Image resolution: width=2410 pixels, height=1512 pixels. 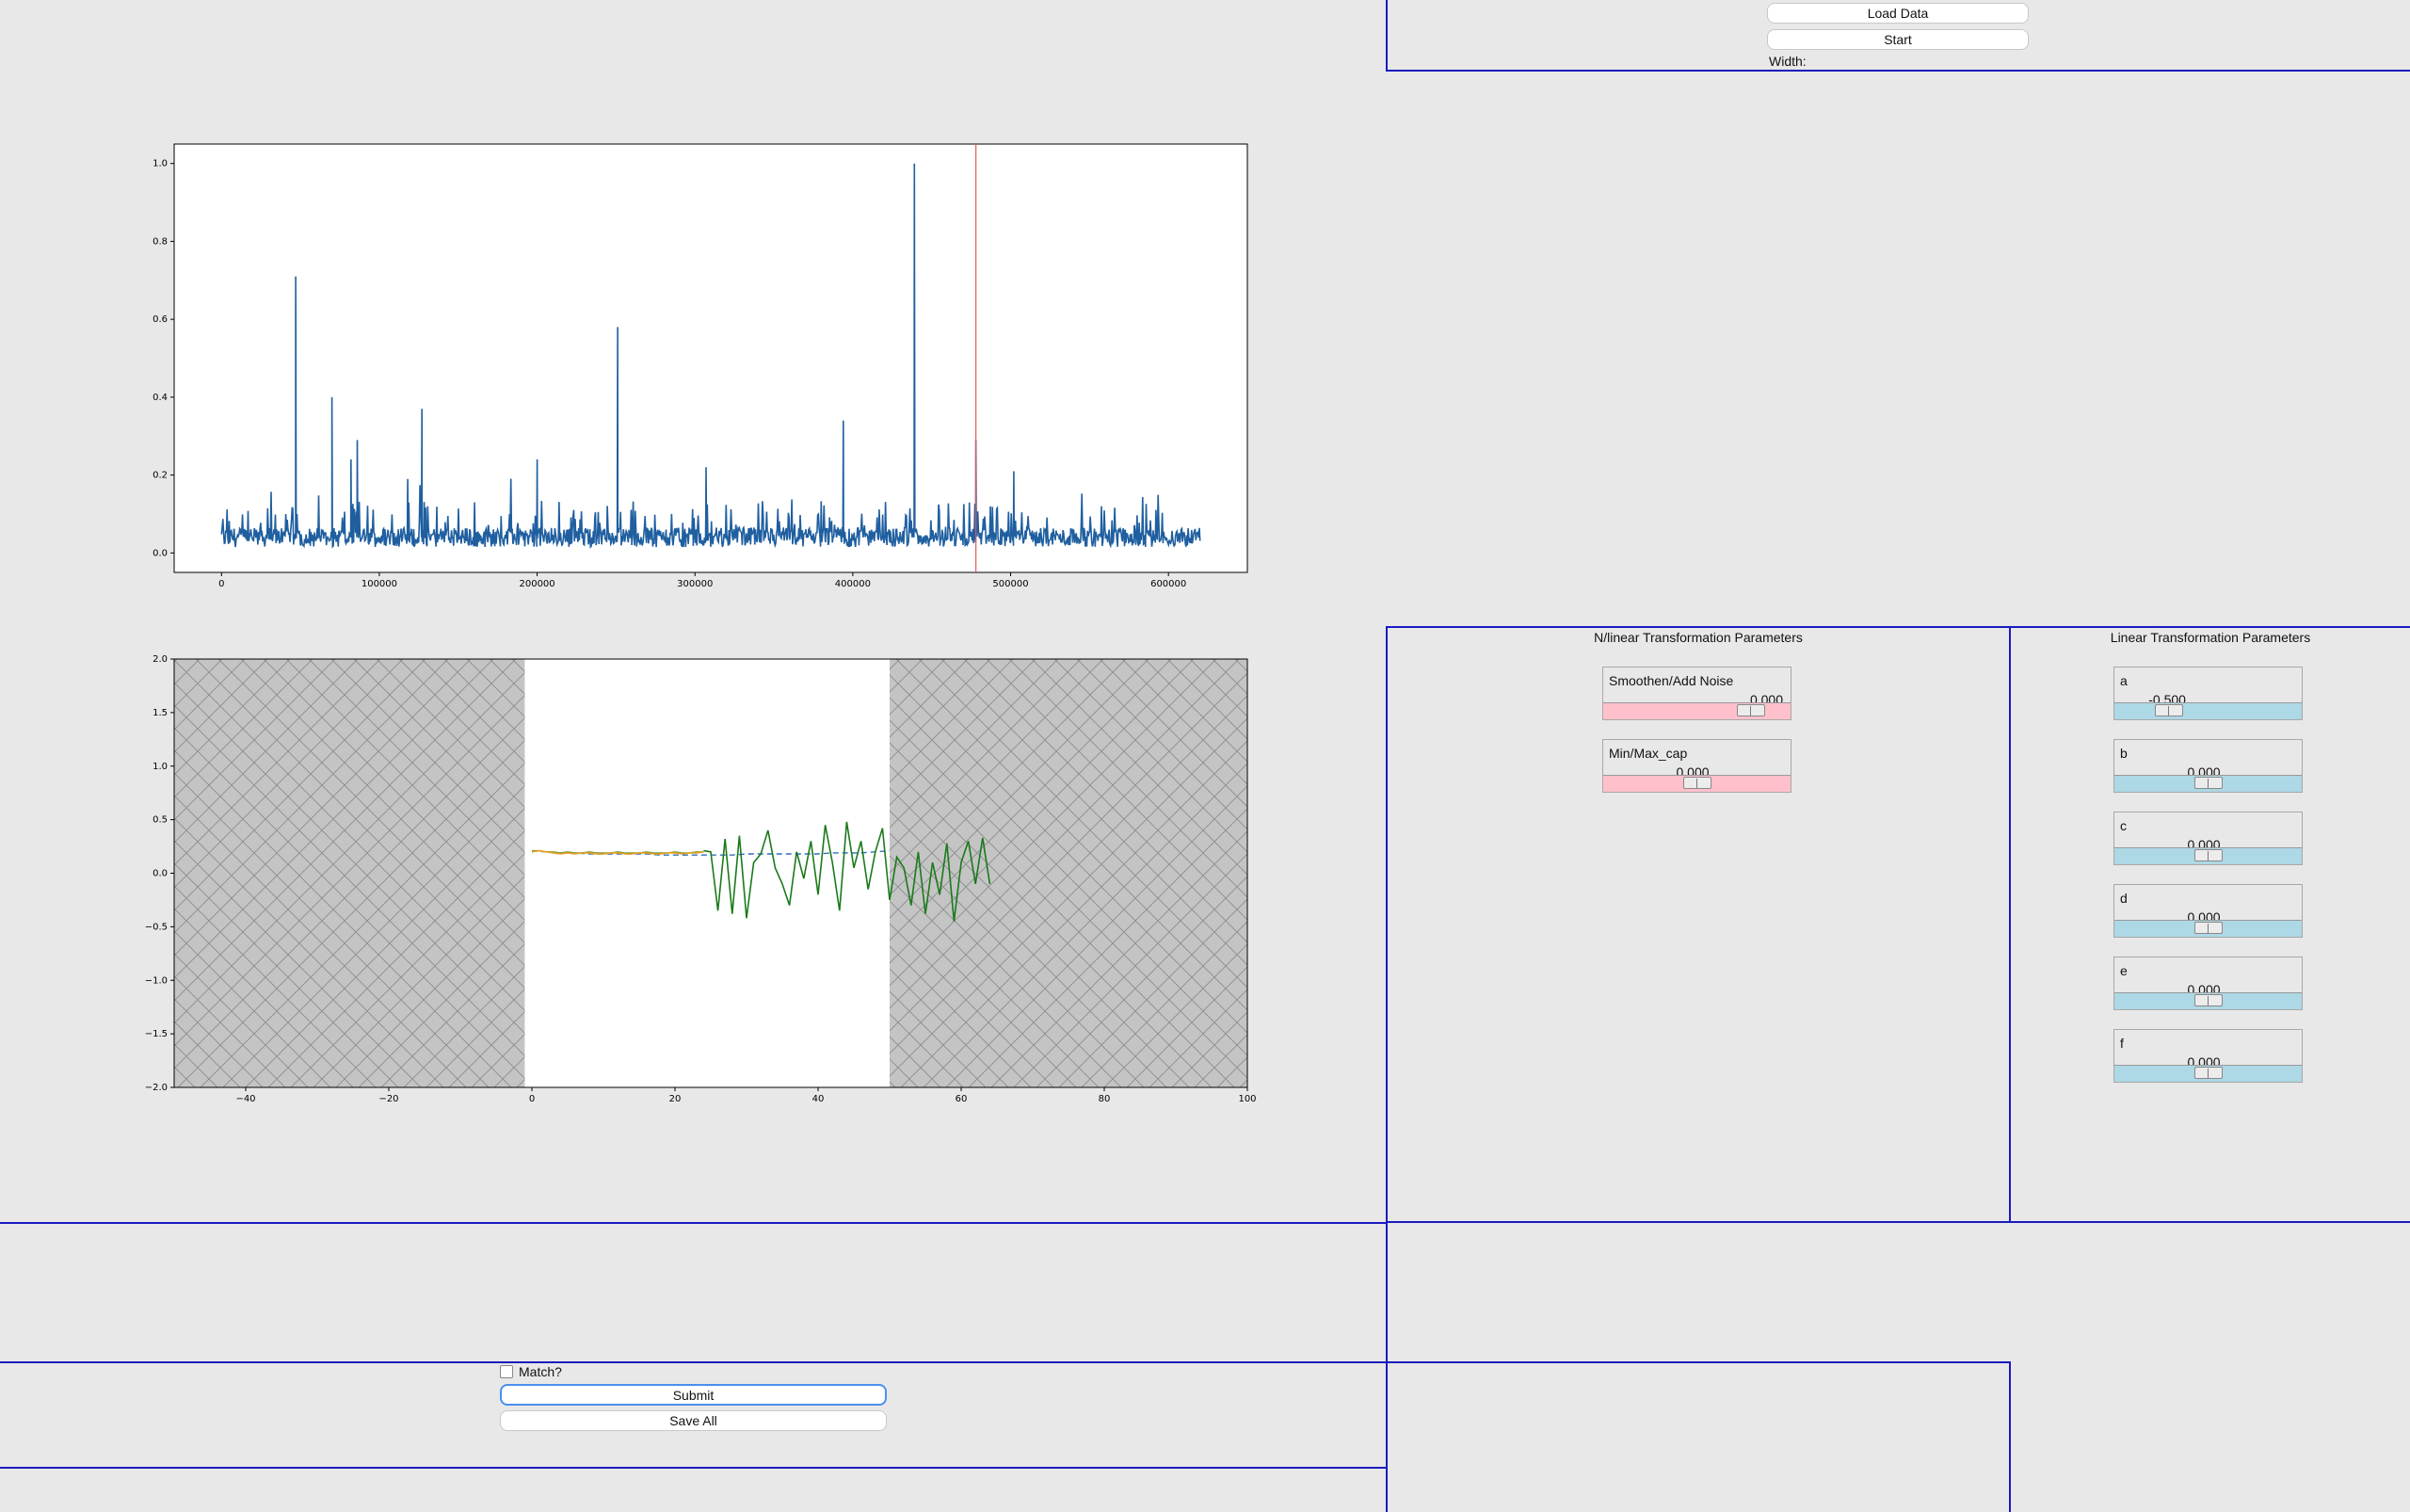 I want to click on nonlinear-b-slider-0: Min/Max_cap 0.000, so click(x=1696, y=766).